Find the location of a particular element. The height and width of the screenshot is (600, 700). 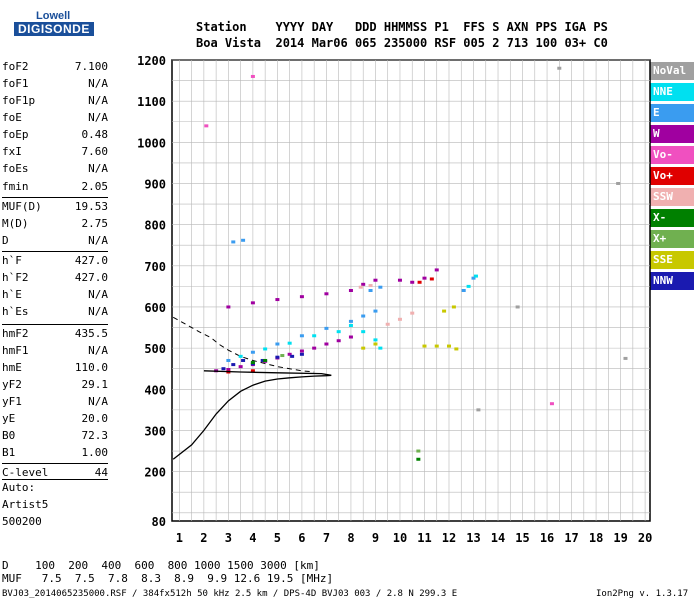

param-value: 20.0 is located at coordinates (95, 418).